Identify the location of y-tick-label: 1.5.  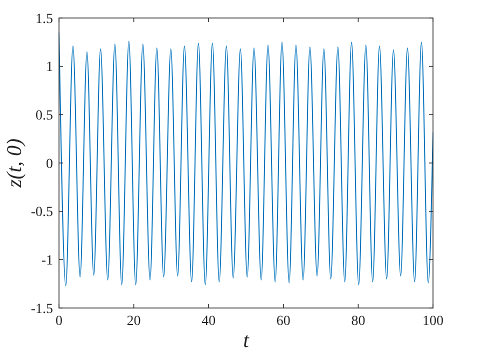
(44, 19).